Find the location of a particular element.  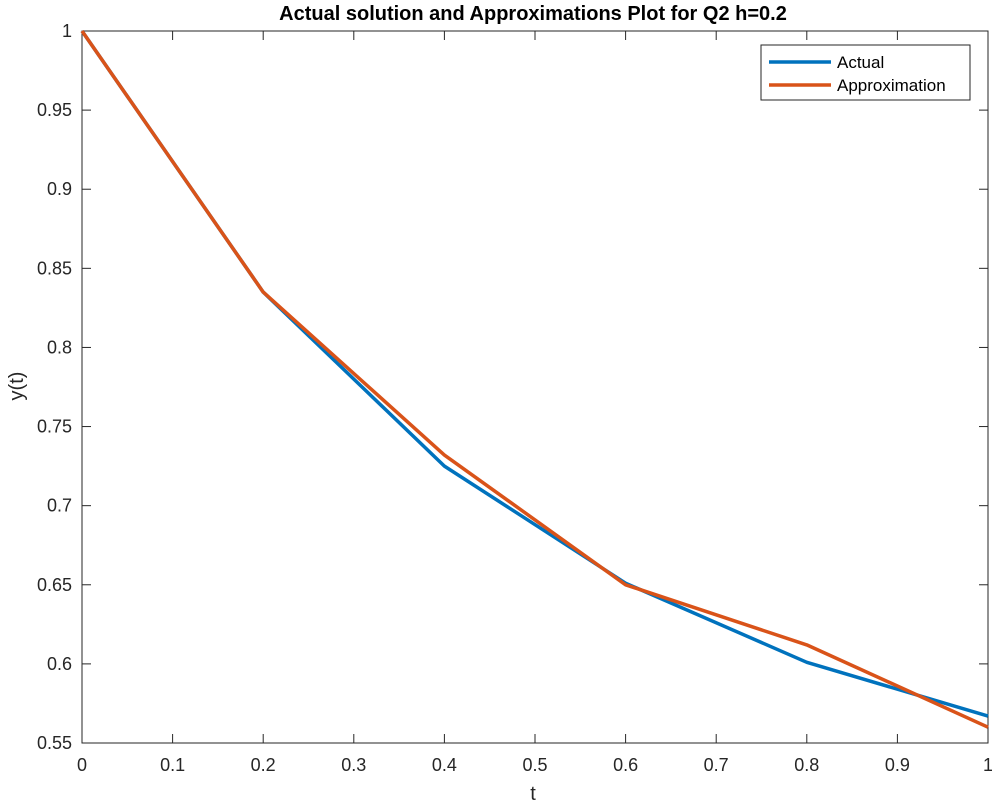

x-tick-label: 1 is located at coordinates (987, 765).